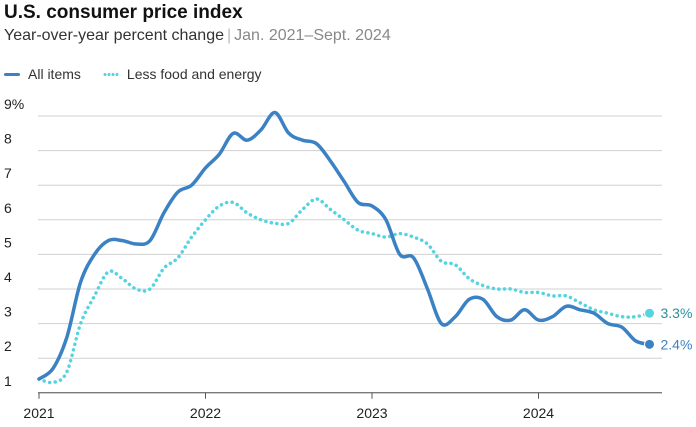 The height and width of the screenshot is (427, 696). Describe the element at coordinates (371, 413) in the screenshot. I see `x-tick-label-2023: 2023` at that location.